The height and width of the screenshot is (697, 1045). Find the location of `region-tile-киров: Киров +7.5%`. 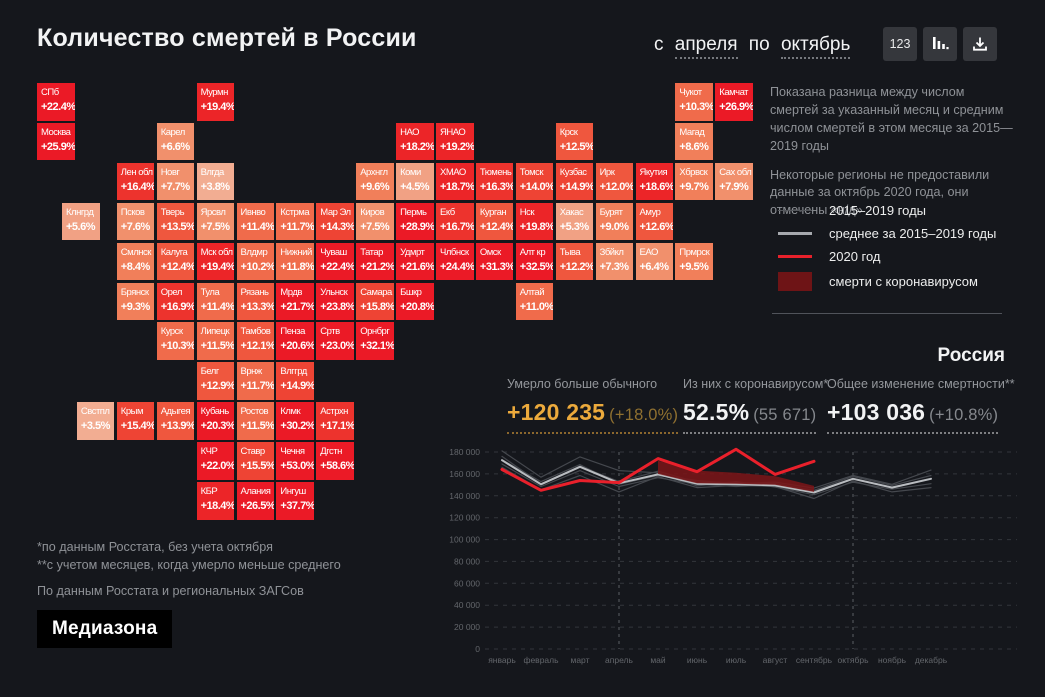

region-tile-киров: Киров +7.5% is located at coordinates (375, 221).